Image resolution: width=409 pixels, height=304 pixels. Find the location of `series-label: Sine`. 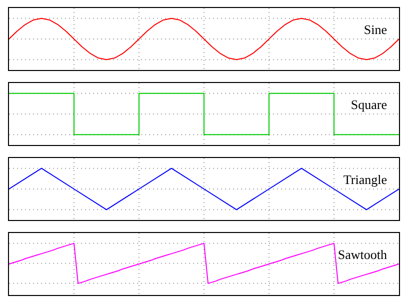

series-label: Sine is located at coordinates (375, 30).